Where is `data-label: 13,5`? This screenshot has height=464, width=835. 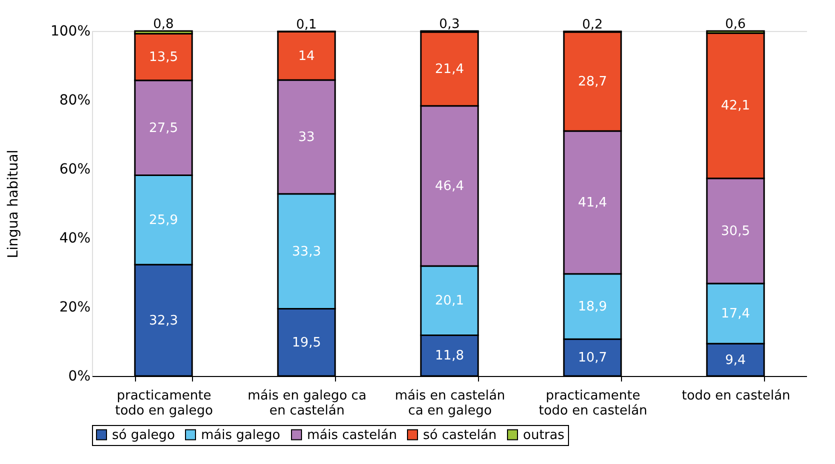
data-label: 13,5 is located at coordinates (163, 58).